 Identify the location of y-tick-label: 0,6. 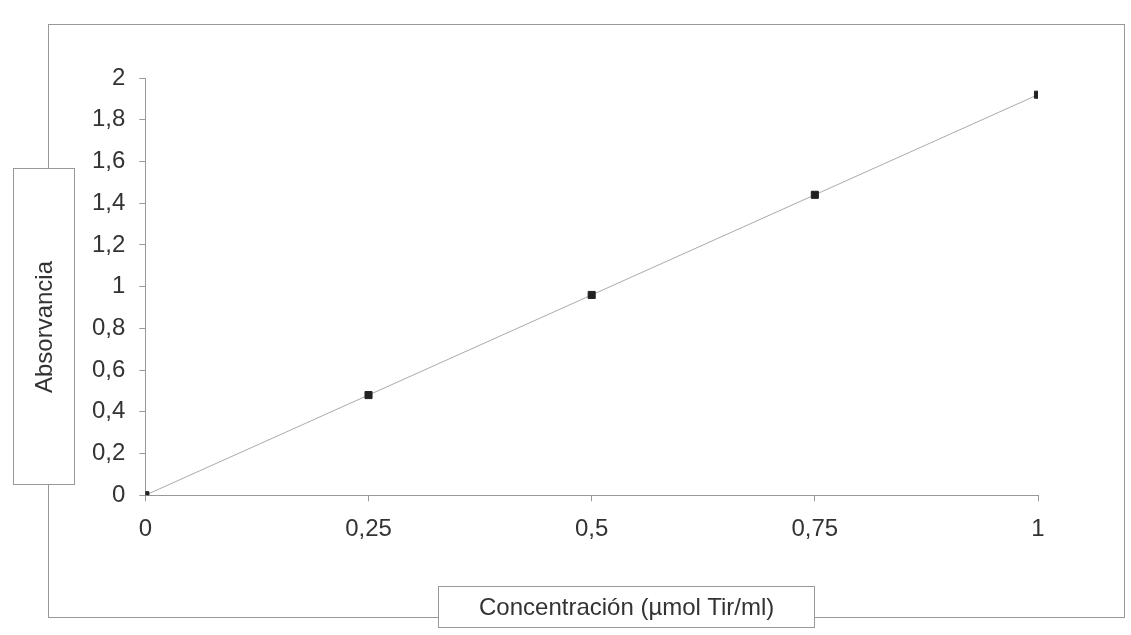
(108, 368).